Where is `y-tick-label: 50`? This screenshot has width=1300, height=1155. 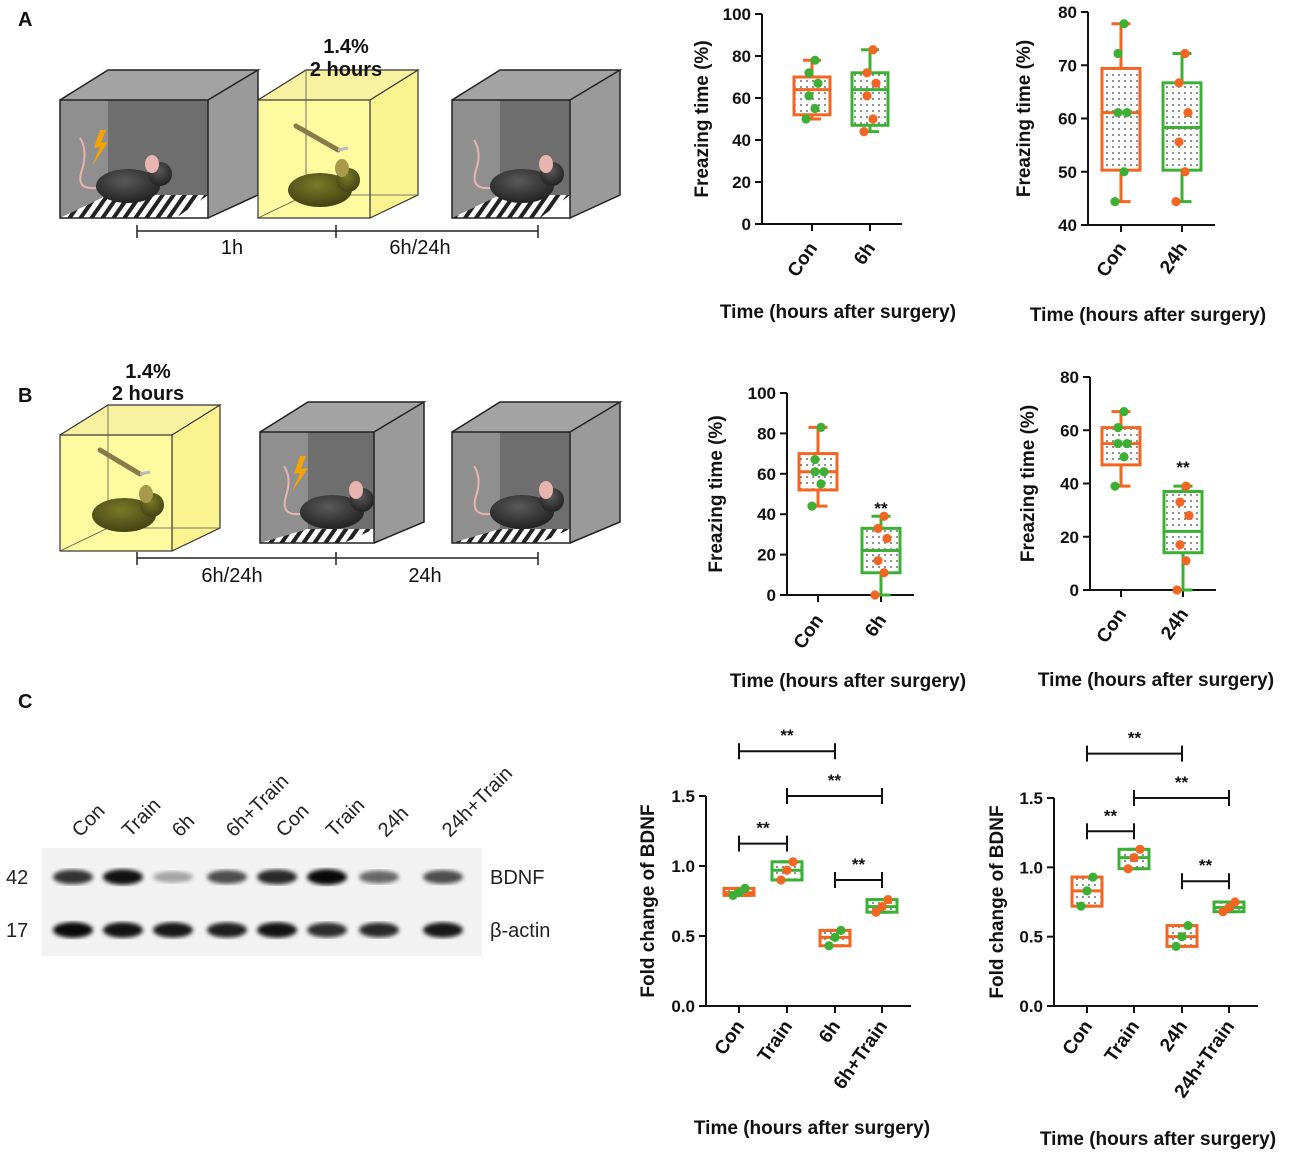 y-tick-label: 50 is located at coordinates (1067, 172).